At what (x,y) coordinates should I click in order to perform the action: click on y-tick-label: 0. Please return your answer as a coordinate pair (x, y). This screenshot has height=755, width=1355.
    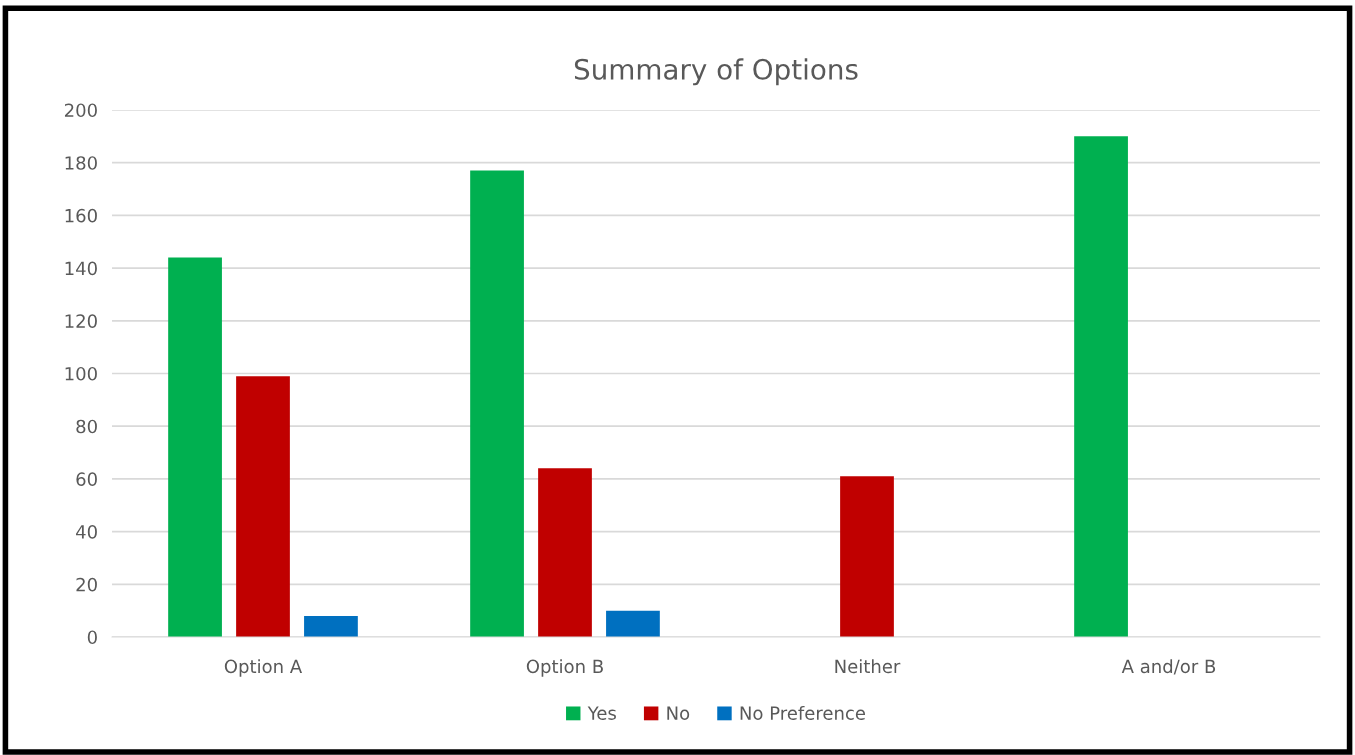
    Looking at the image, I should click on (92, 637).